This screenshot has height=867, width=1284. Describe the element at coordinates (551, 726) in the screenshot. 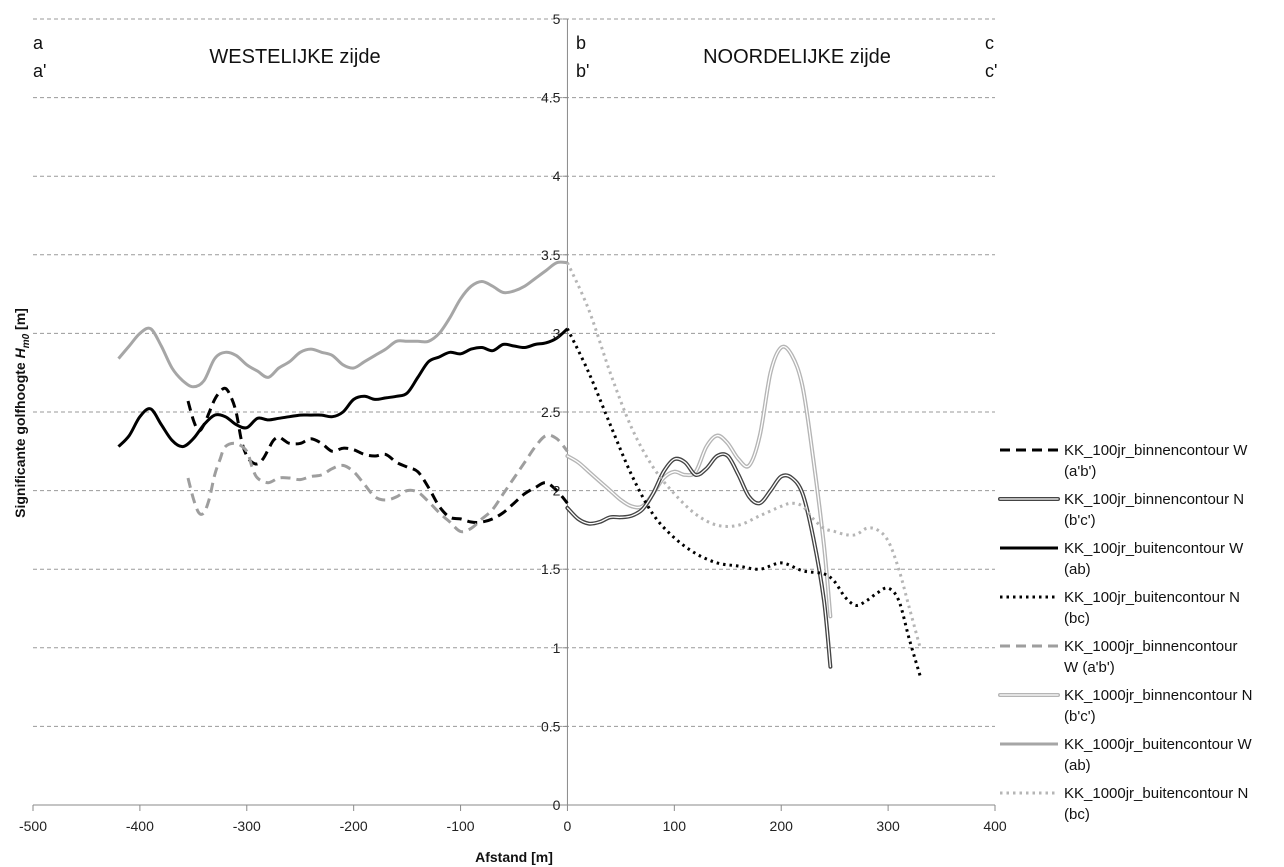

I see `y-tick-label: 0.5` at that location.